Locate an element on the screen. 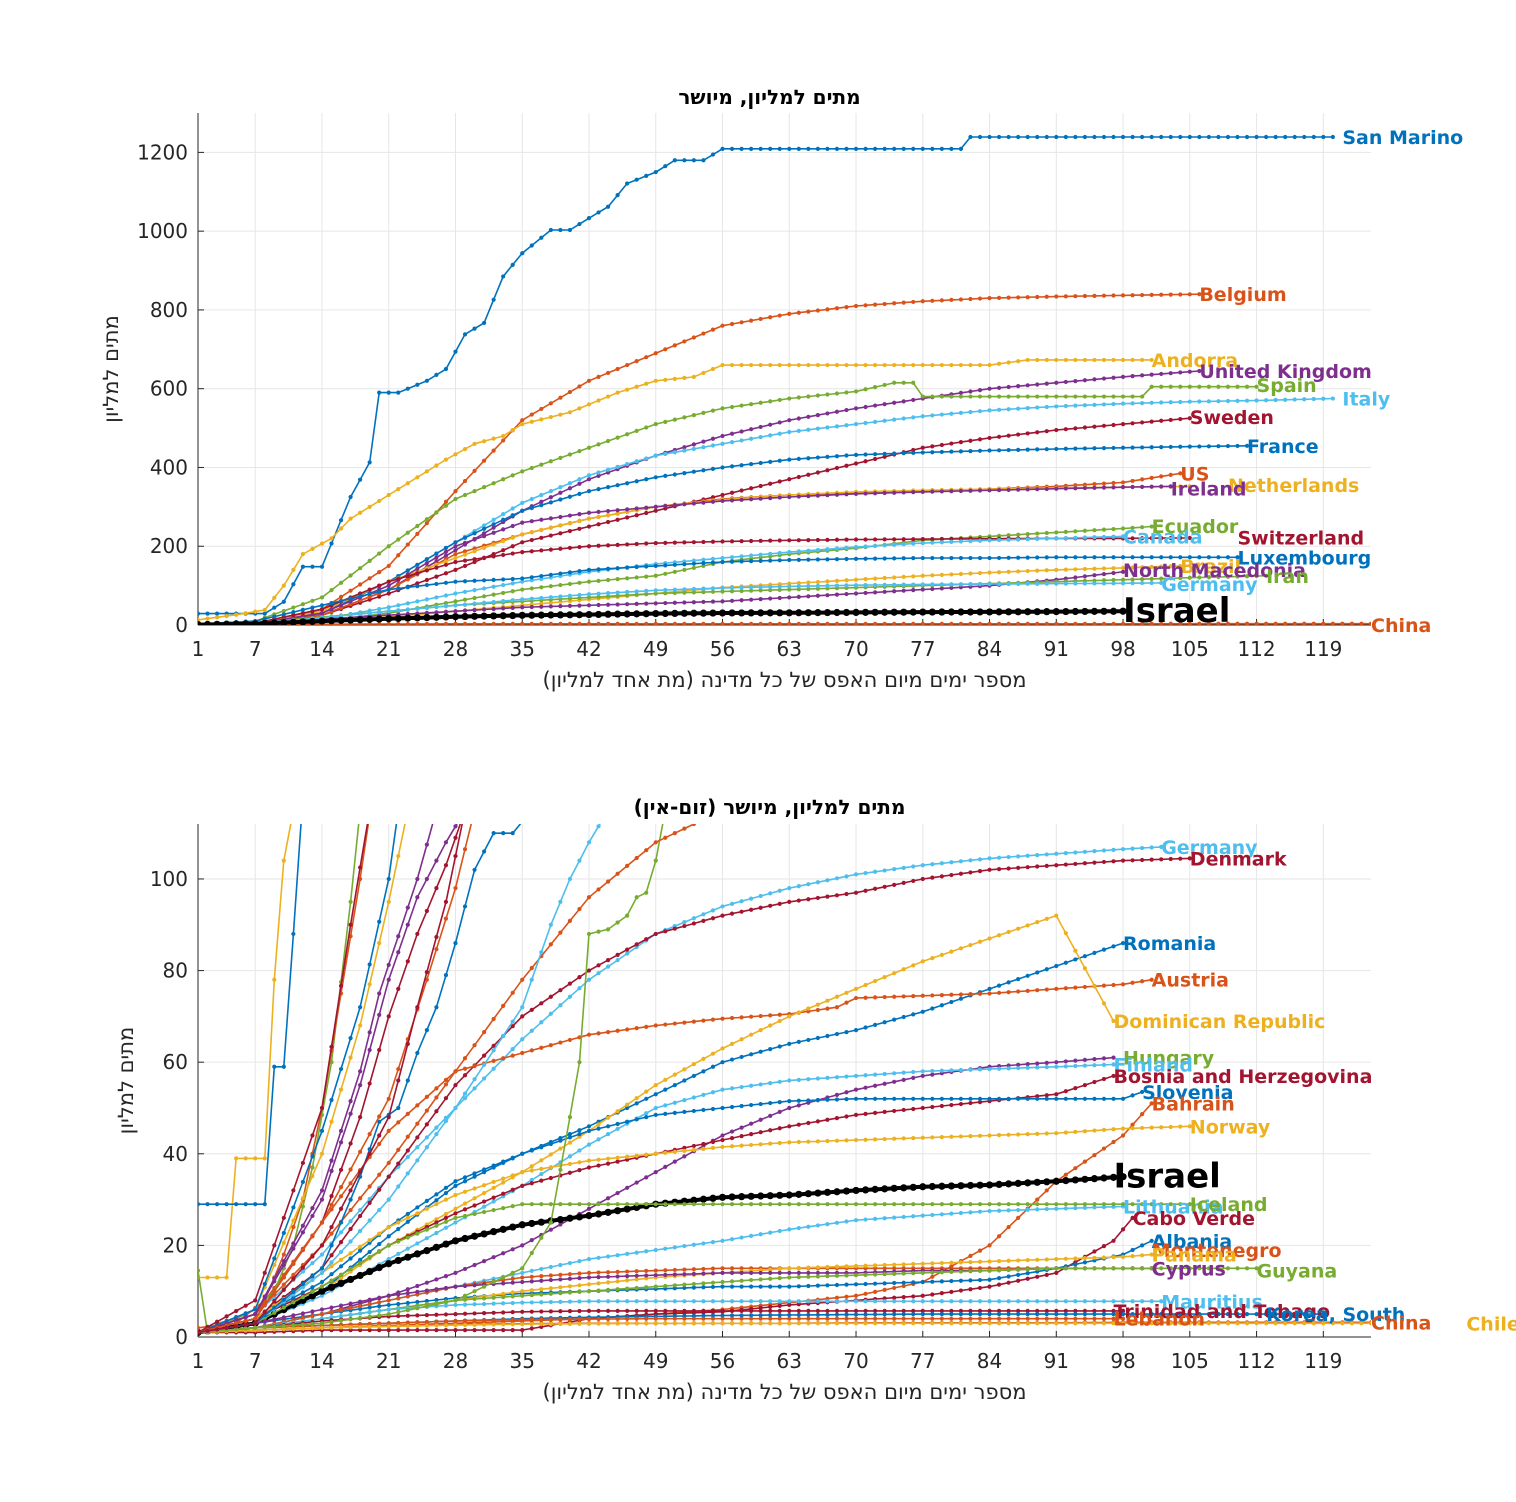  country-label: Switzerland is located at coordinates (1300, 539).